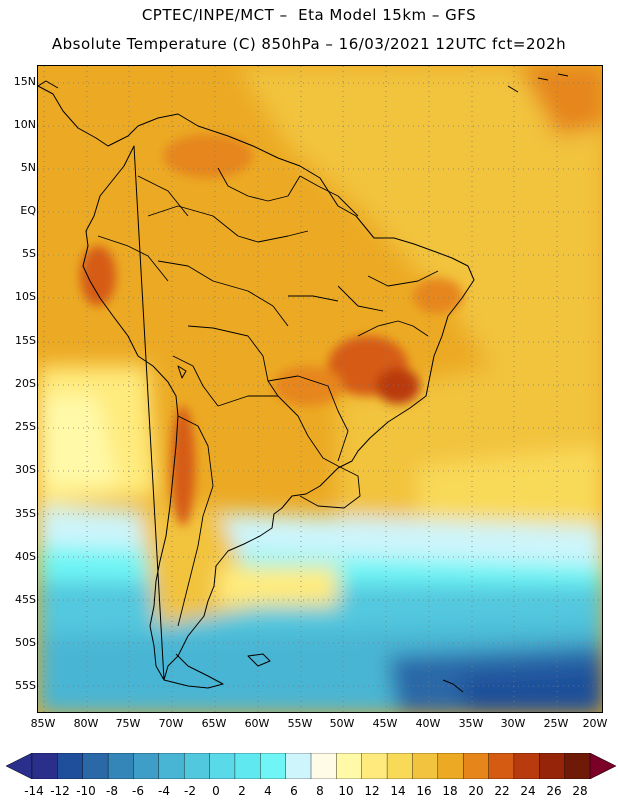 This screenshot has width=618, height=800. Describe the element at coordinates (25, 426) in the screenshot. I see `lat-label-25s: 25S` at that location.